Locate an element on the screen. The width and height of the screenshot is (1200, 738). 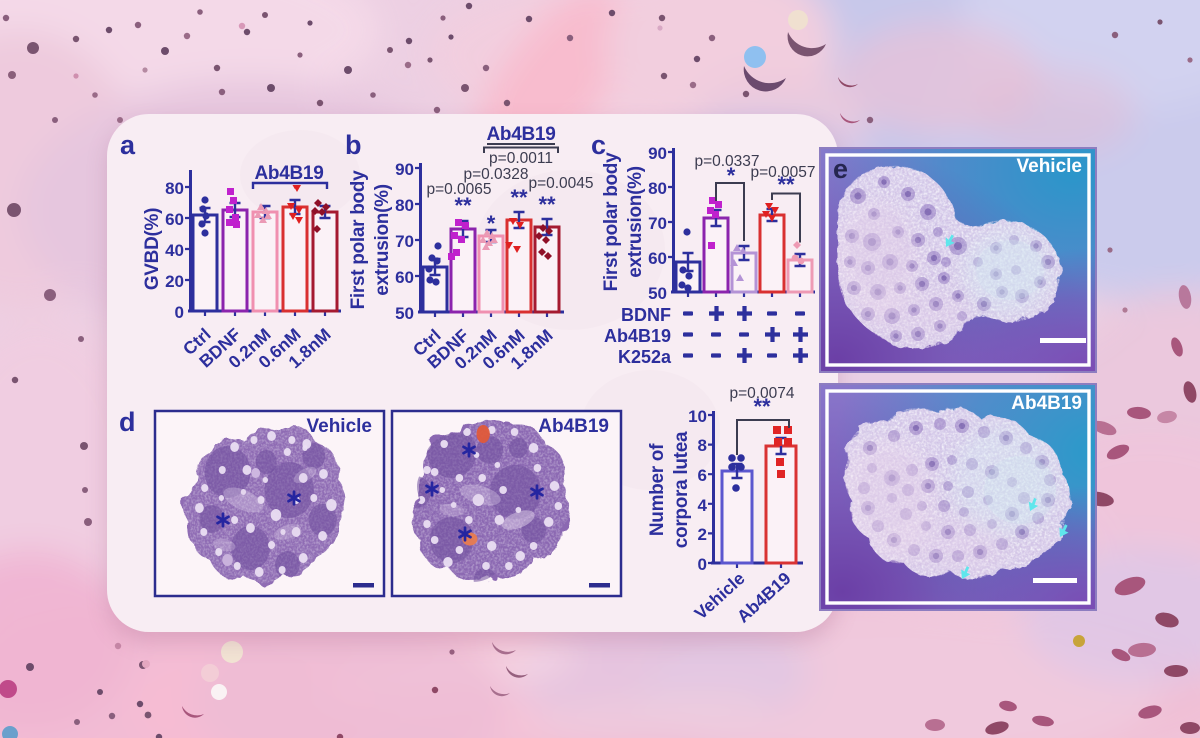
svg-text: p=0.0074 is located at coordinates (761, 393).